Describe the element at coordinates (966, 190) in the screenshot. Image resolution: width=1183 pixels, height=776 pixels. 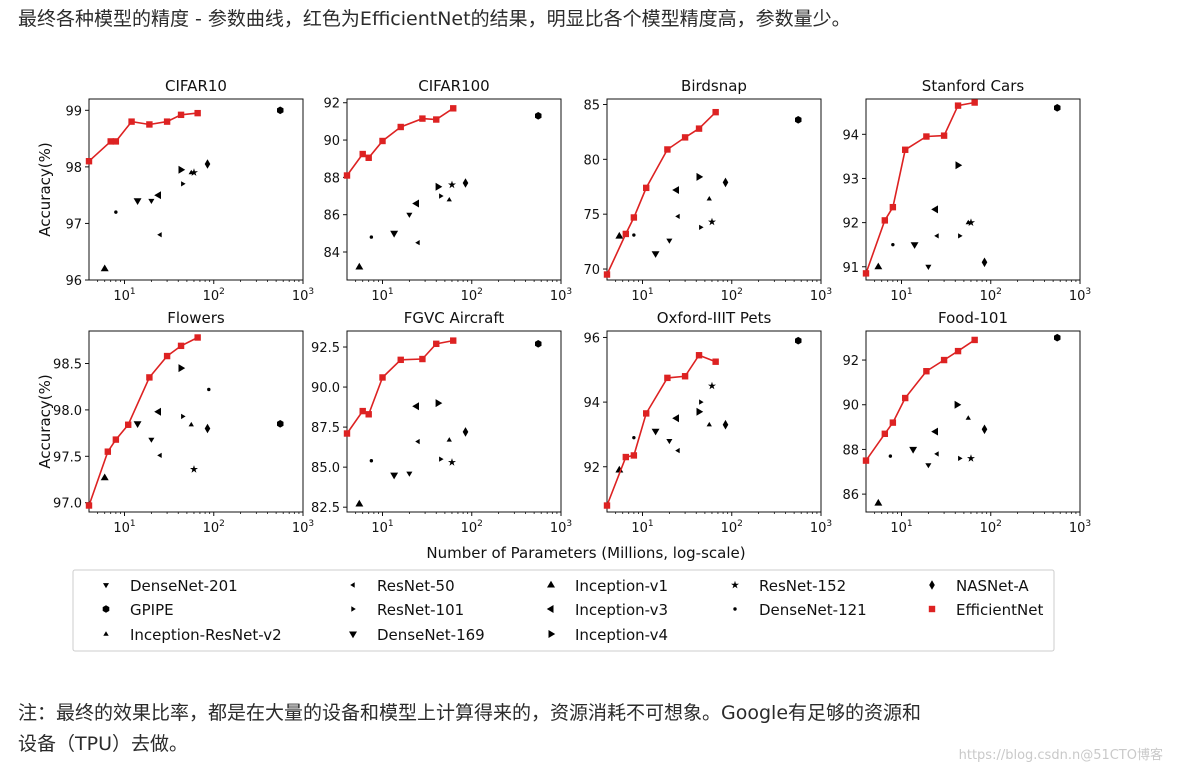
I see `panel-stanford-cars: Stanford Cars 91 92 93 94 10¹ 10² 10³` at that location.